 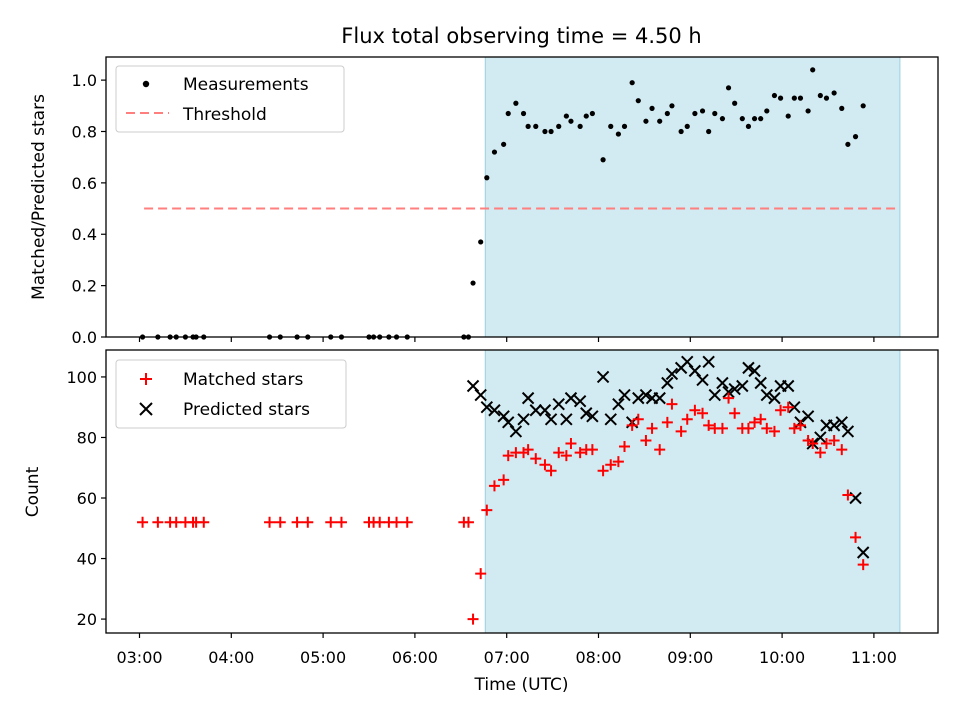 I want to click on legend-marker-predicted, so click(x=146, y=409).